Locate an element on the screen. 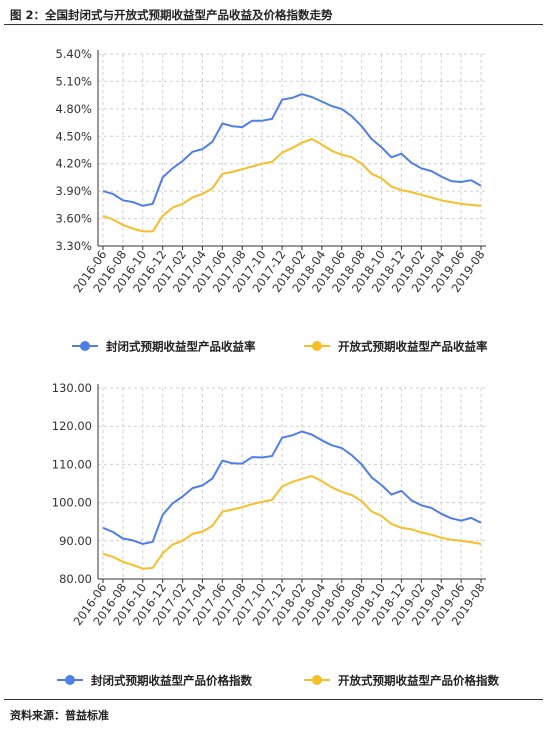 The image size is (547, 729). bottom-rule is located at coordinates (273, 699).